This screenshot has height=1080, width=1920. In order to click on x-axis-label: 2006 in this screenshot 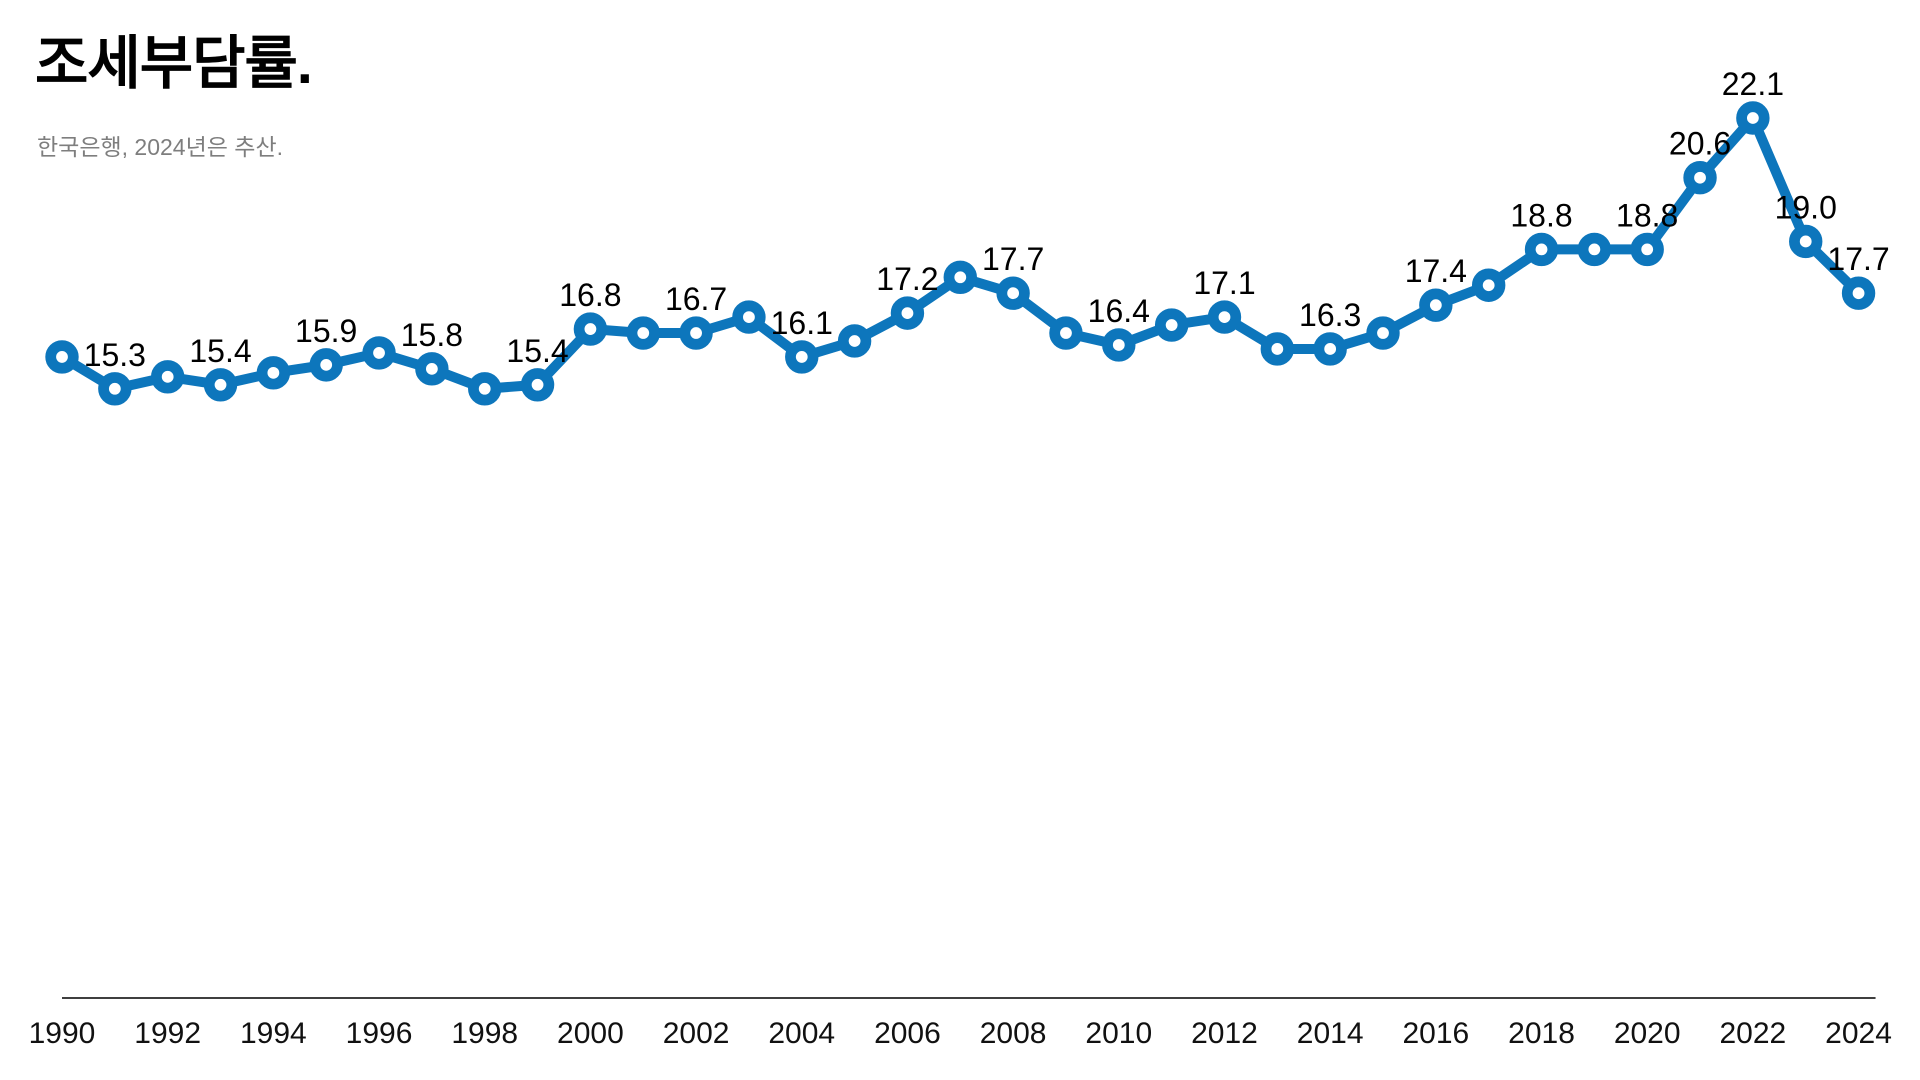, I will do `click(907, 1033)`.